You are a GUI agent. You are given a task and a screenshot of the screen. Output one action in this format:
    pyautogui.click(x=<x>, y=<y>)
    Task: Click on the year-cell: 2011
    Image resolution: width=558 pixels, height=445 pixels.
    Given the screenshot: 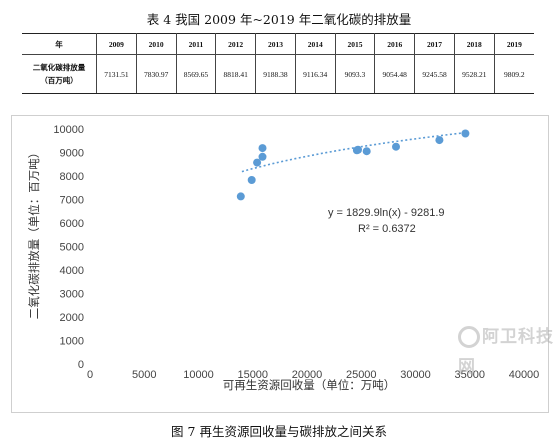 What is the action you would take?
    pyautogui.click(x=196, y=44)
    